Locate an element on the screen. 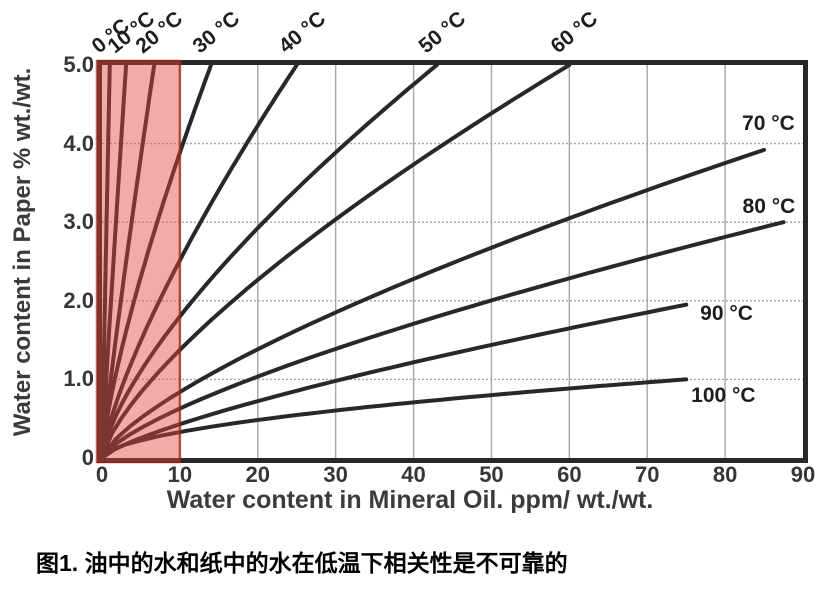 Image resolution: width=835 pixels, height=595 pixels. y-tick-4.0: 4.0 is located at coordinates (78, 143).